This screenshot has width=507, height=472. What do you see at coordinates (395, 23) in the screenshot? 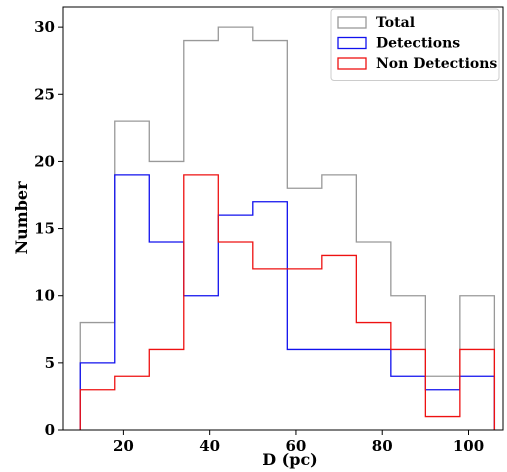
I see `legend-label-0: Total` at bounding box center [395, 23].